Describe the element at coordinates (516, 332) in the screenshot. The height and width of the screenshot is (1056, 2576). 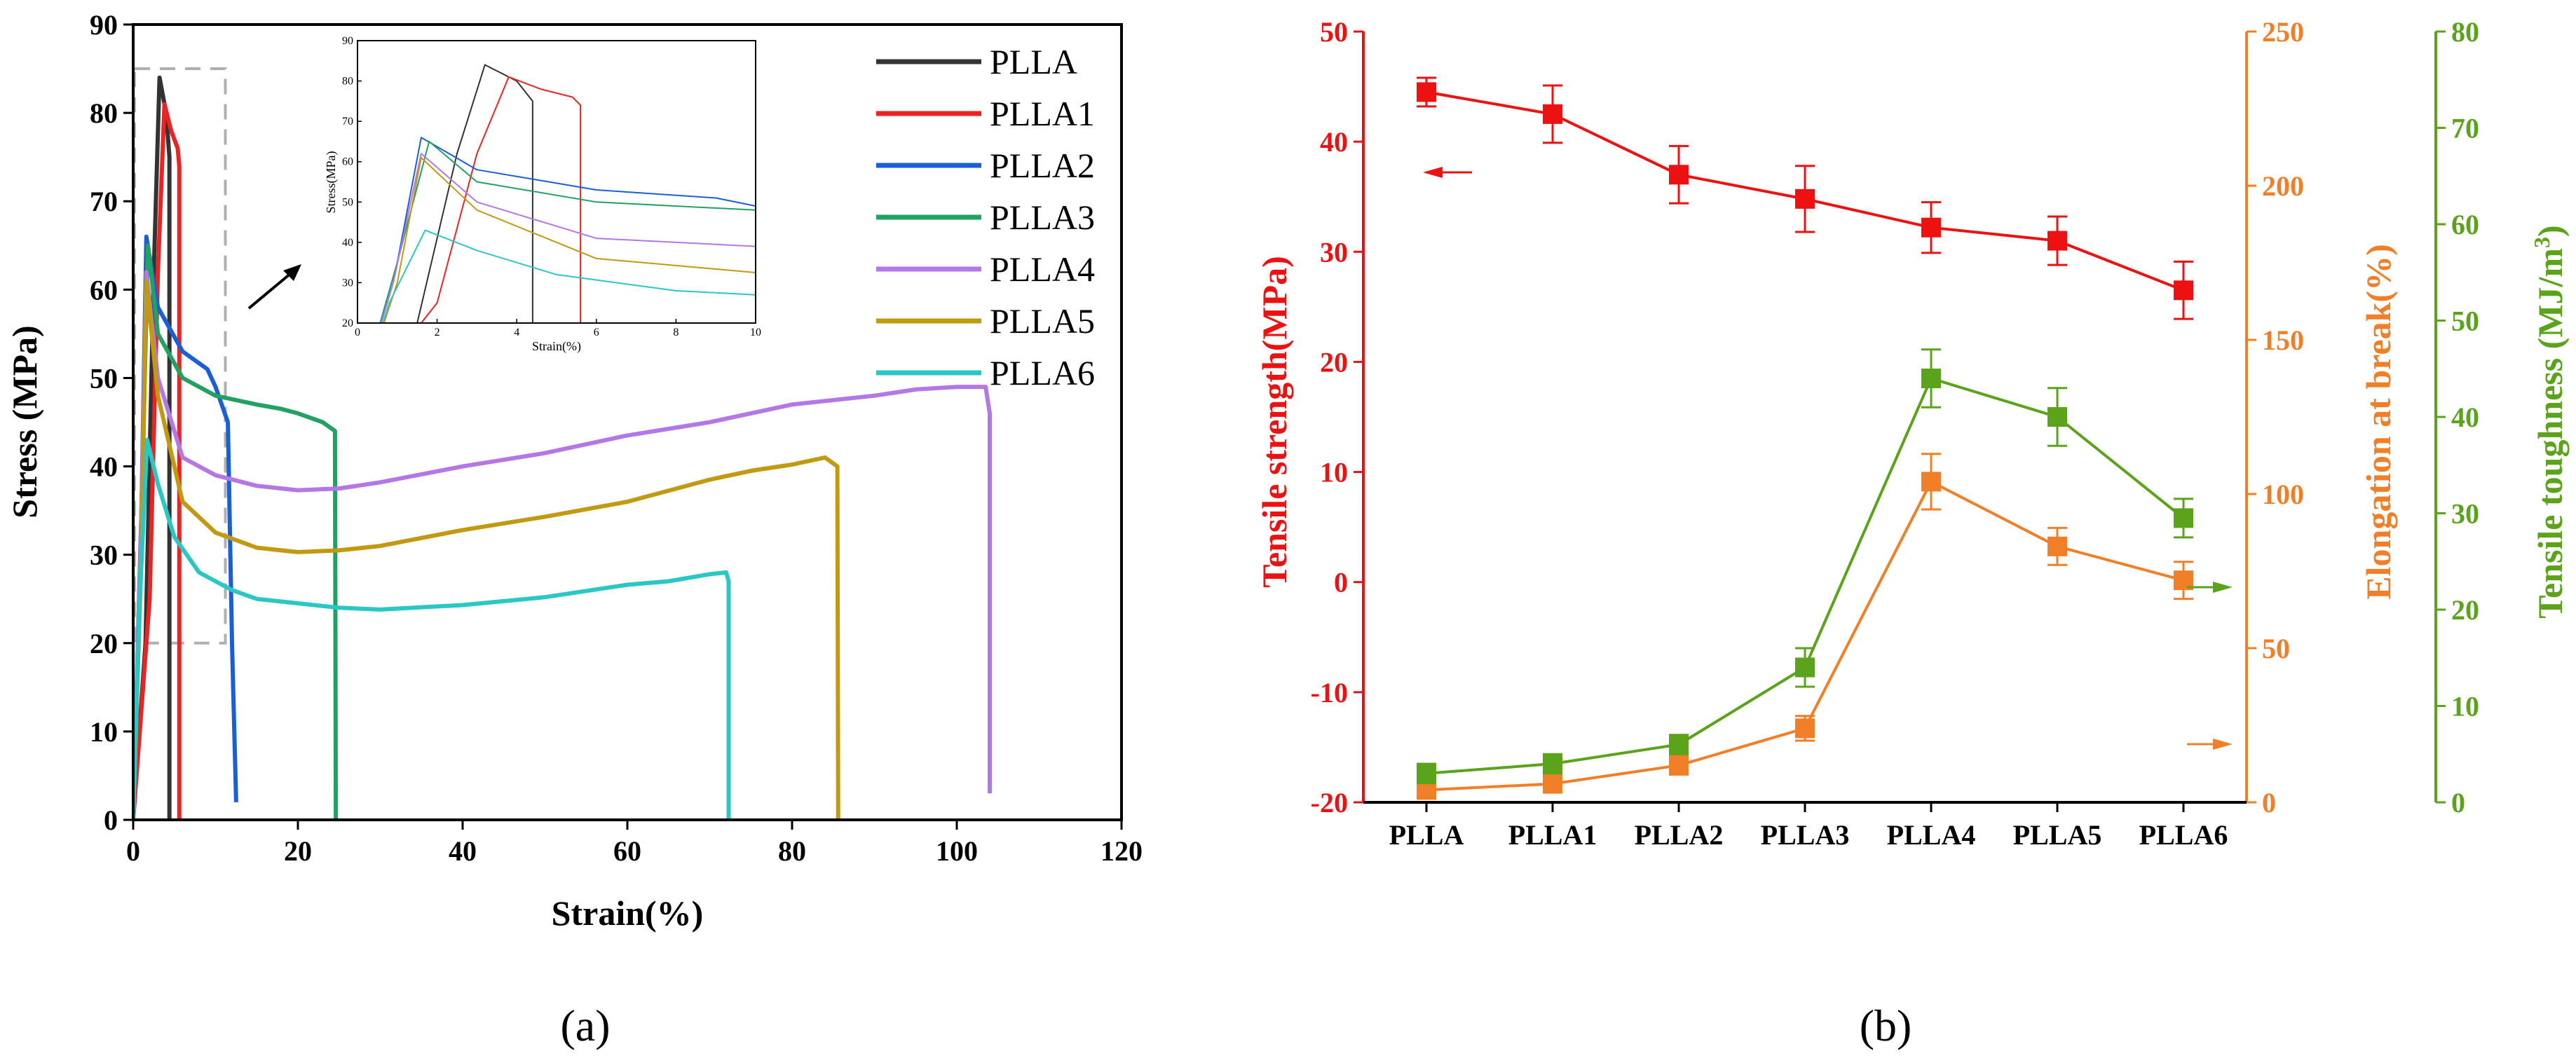
I see `inset-x-tick-label-4: 4` at that location.